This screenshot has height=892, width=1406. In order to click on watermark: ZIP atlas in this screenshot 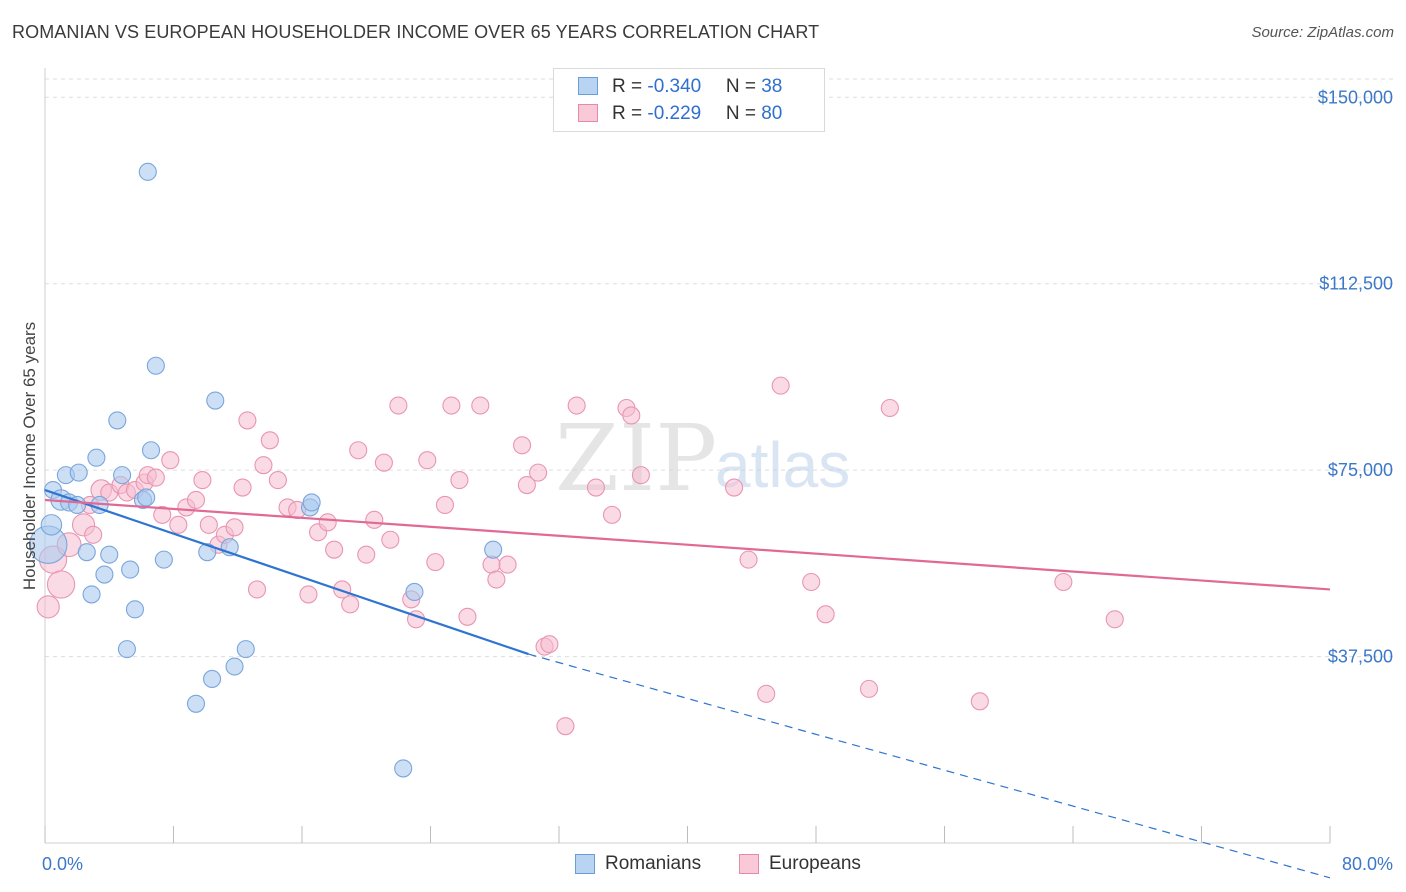, I will do `click(702, 458)`.